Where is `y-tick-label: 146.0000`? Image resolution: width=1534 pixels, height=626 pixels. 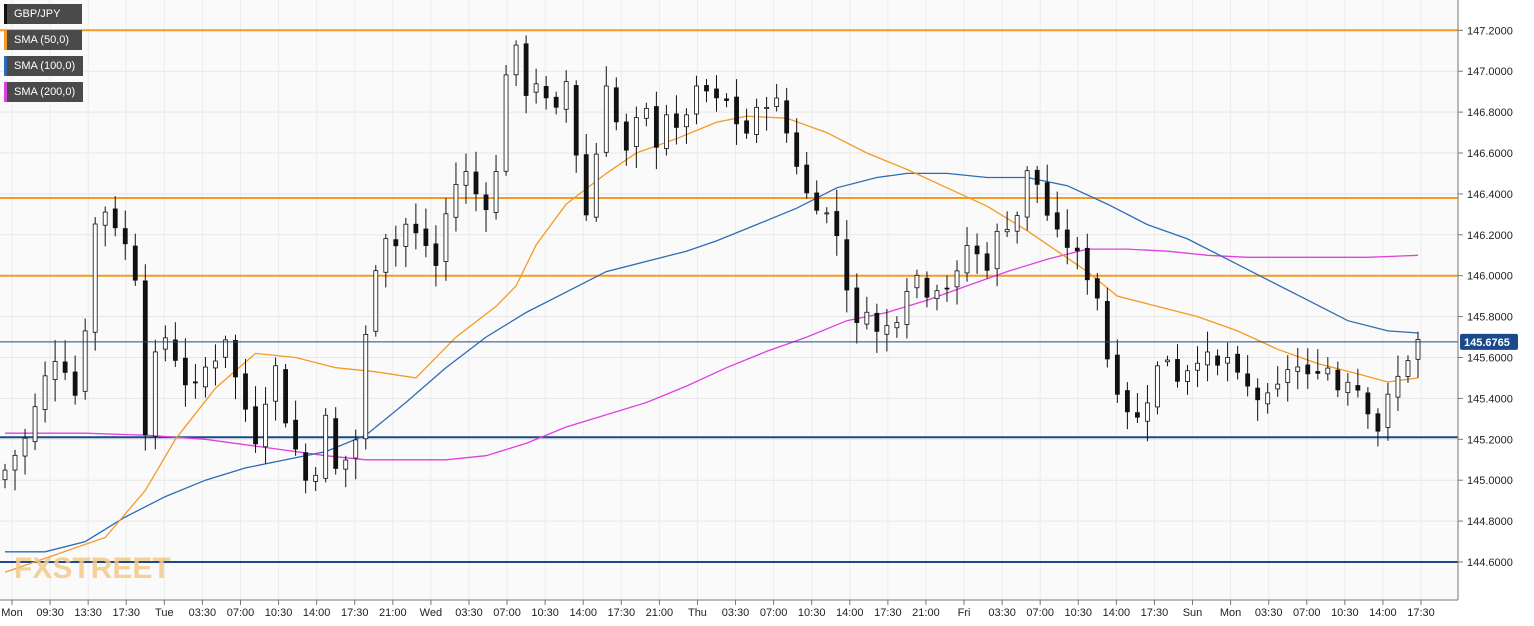 y-tick-label: 146.0000 is located at coordinates (1490, 277).